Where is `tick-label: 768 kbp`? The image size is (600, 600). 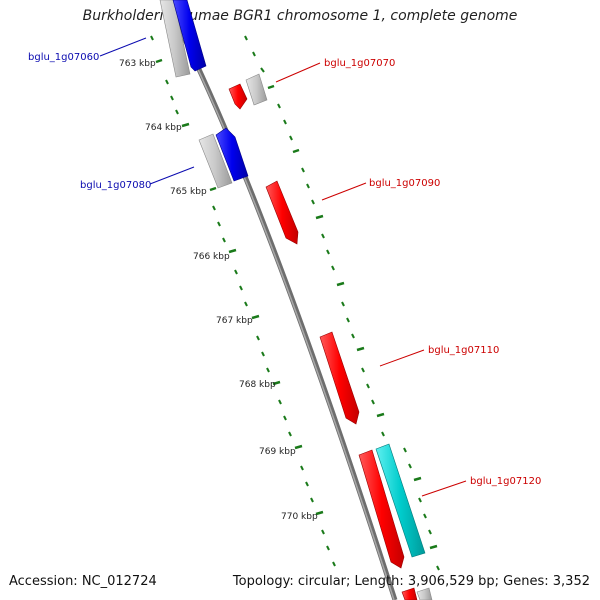 tick-label: 768 kbp is located at coordinates (257, 385).